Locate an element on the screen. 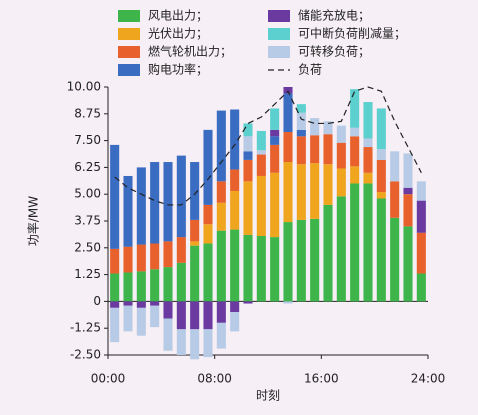 The image size is (478, 415). y-tick-label: 7.50 is located at coordinates (87, 140).